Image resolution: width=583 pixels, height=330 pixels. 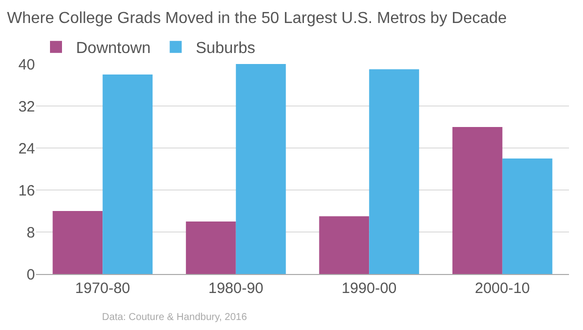 What do you see at coordinates (30, 275) in the screenshot?
I see `y-tick-label: 0` at bounding box center [30, 275].